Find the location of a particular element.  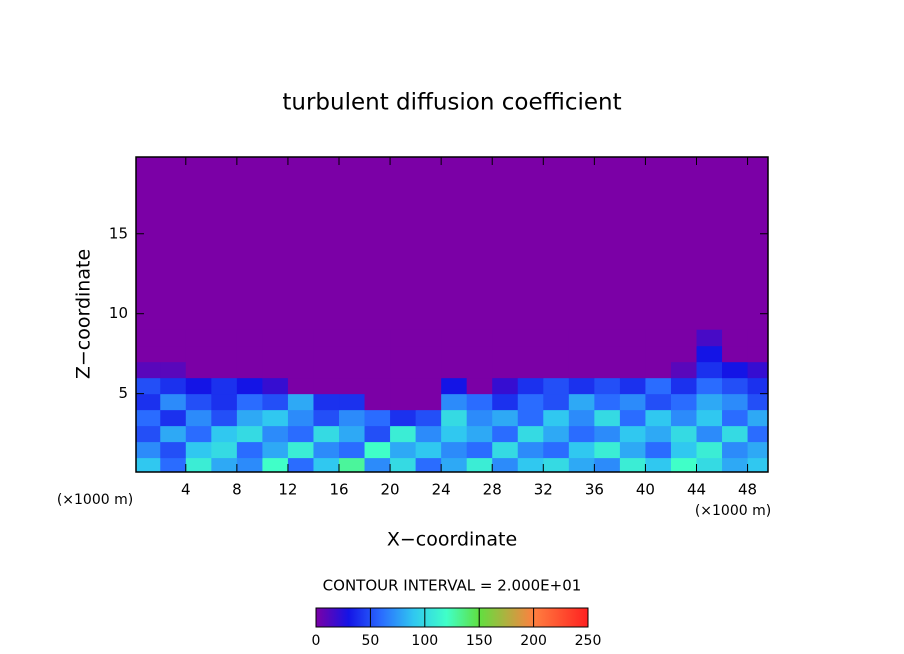

colorbar-axis: 0 50 100 150 200 250 is located at coordinates (457, 628).